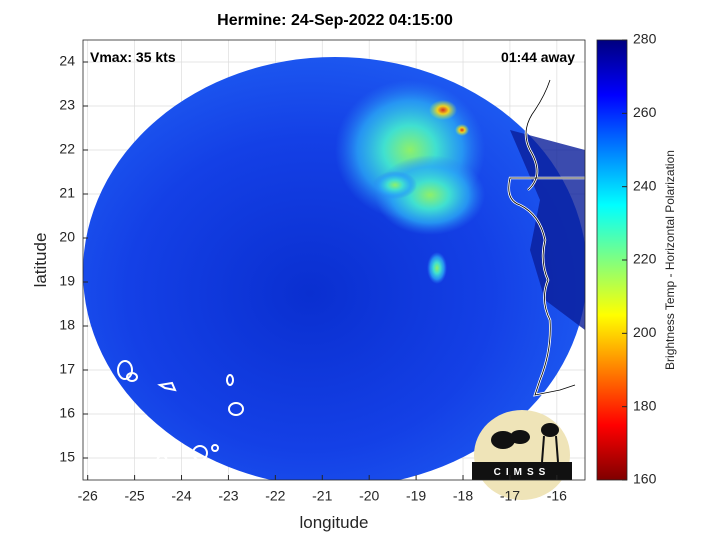 The width and height of the screenshot is (720, 545). Describe the element at coordinates (181, 496) in the screenshot. I see `x-tick-label: -24` at that location.